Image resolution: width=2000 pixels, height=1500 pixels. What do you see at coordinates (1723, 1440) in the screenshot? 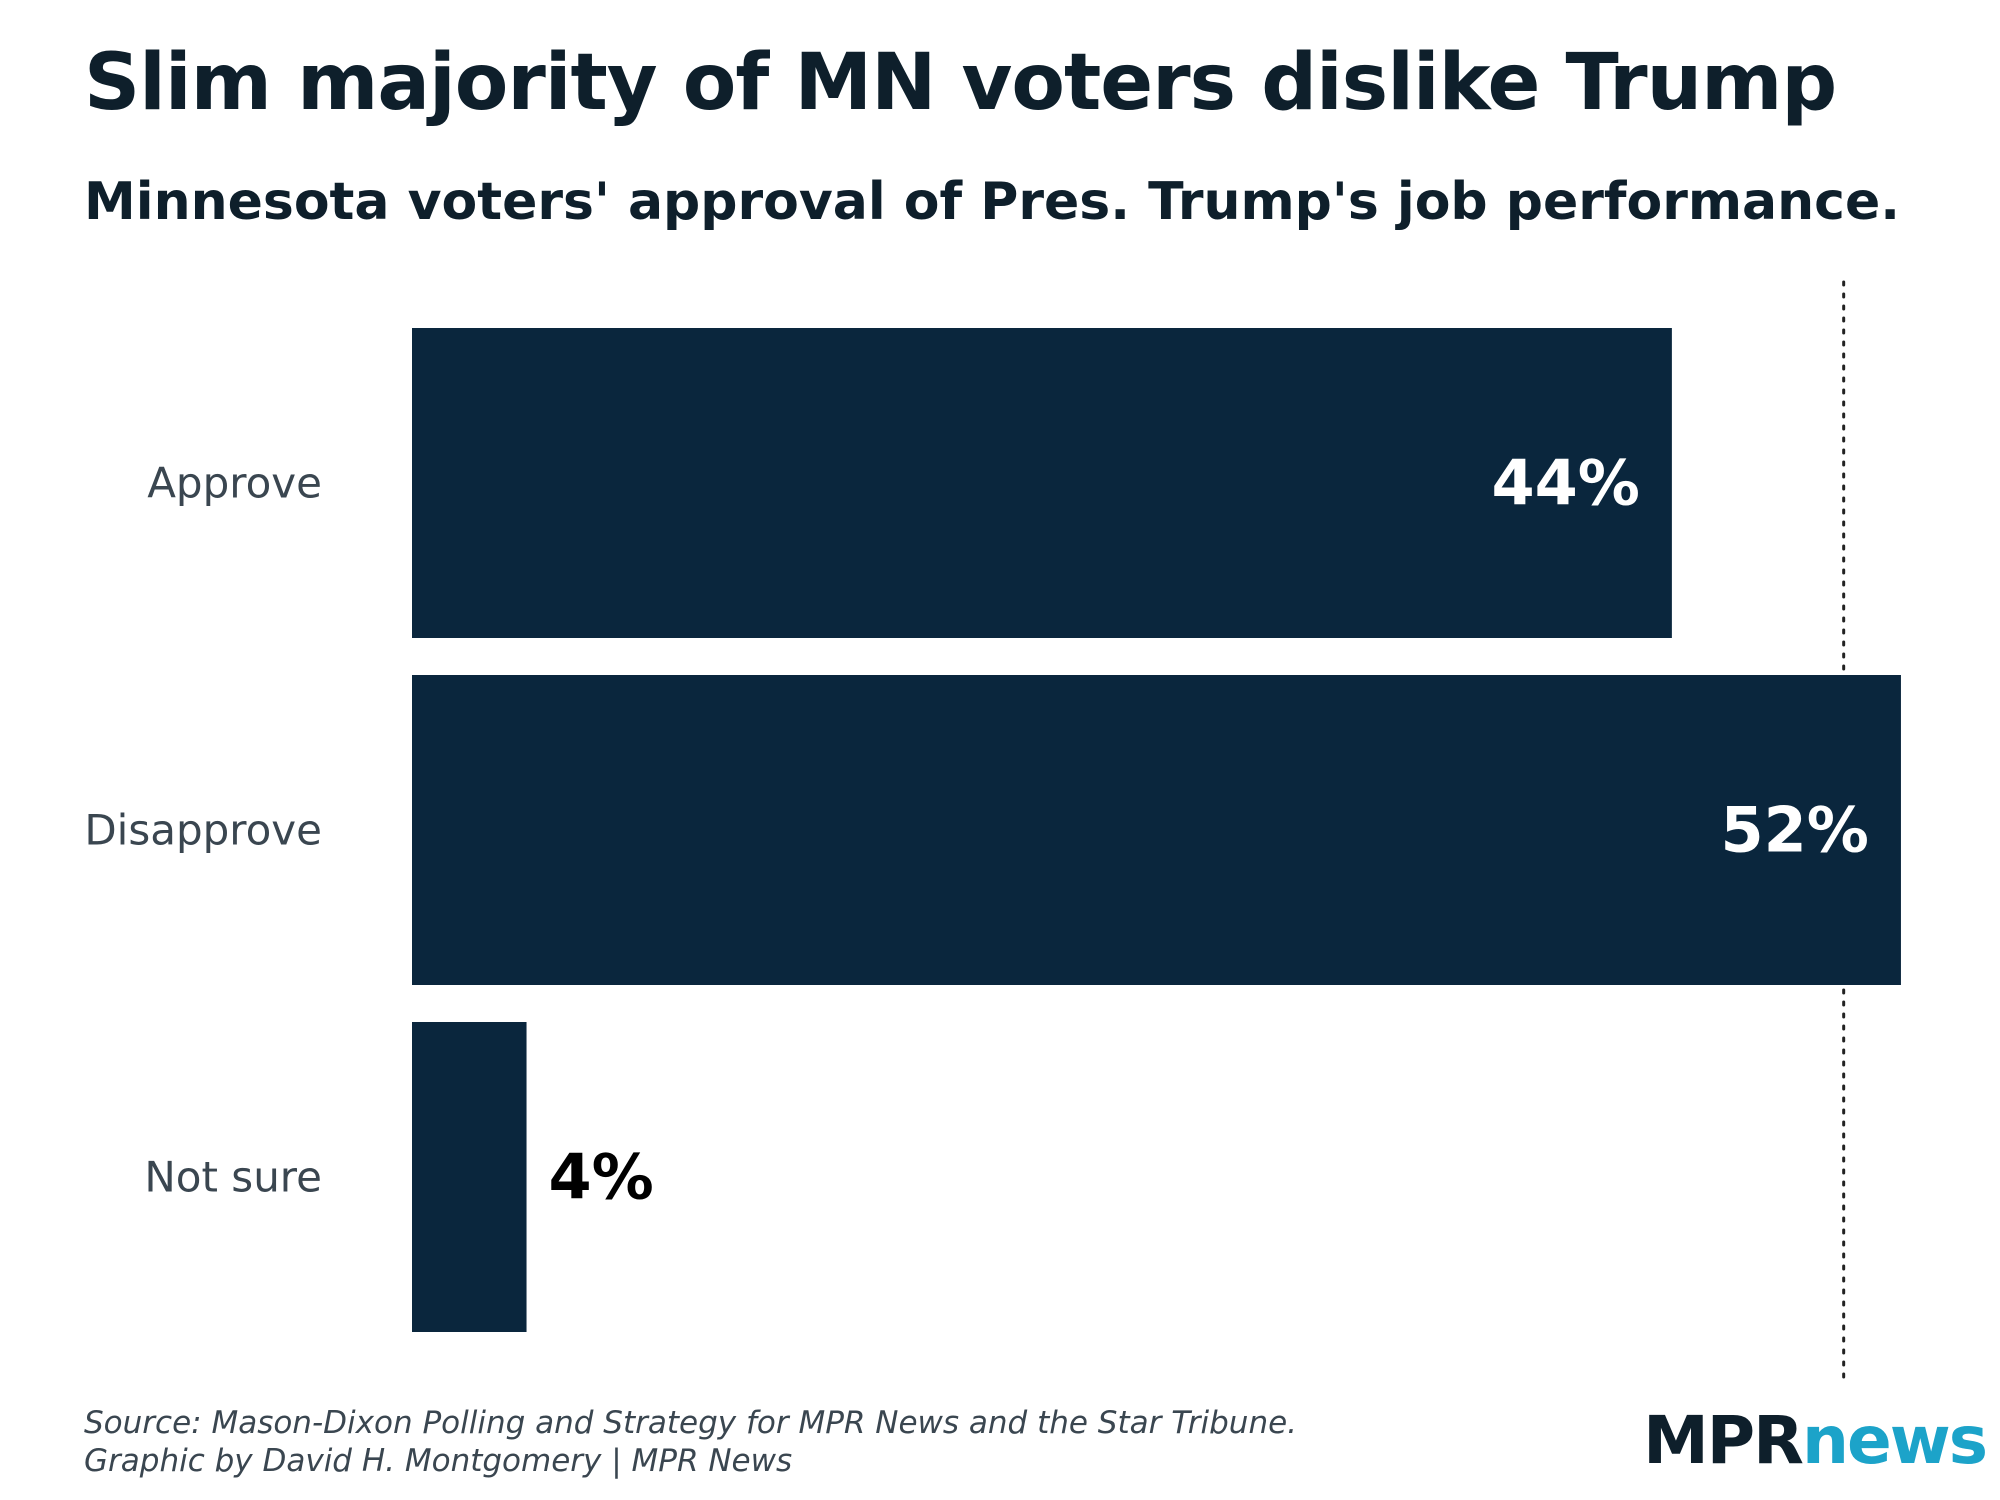
I see `logo-mpr-text: MPR` at bounding box center [1723, 1440].